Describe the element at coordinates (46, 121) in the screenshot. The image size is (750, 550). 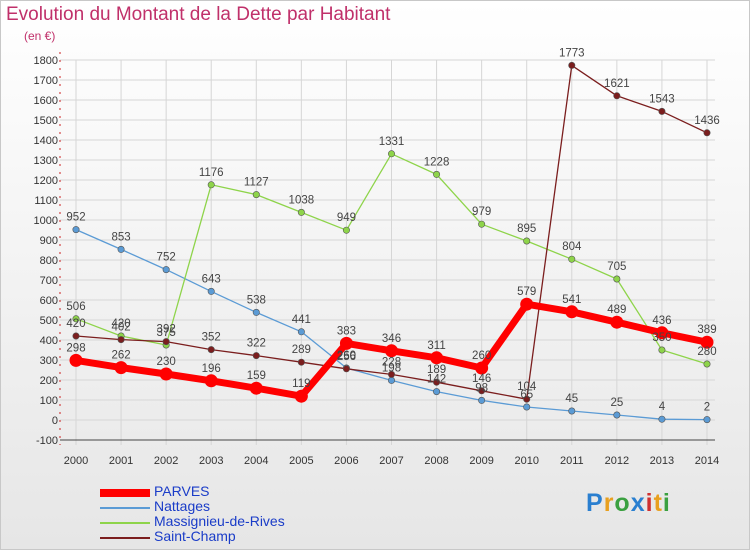
I see `y-tick-label: 1500` at that location.